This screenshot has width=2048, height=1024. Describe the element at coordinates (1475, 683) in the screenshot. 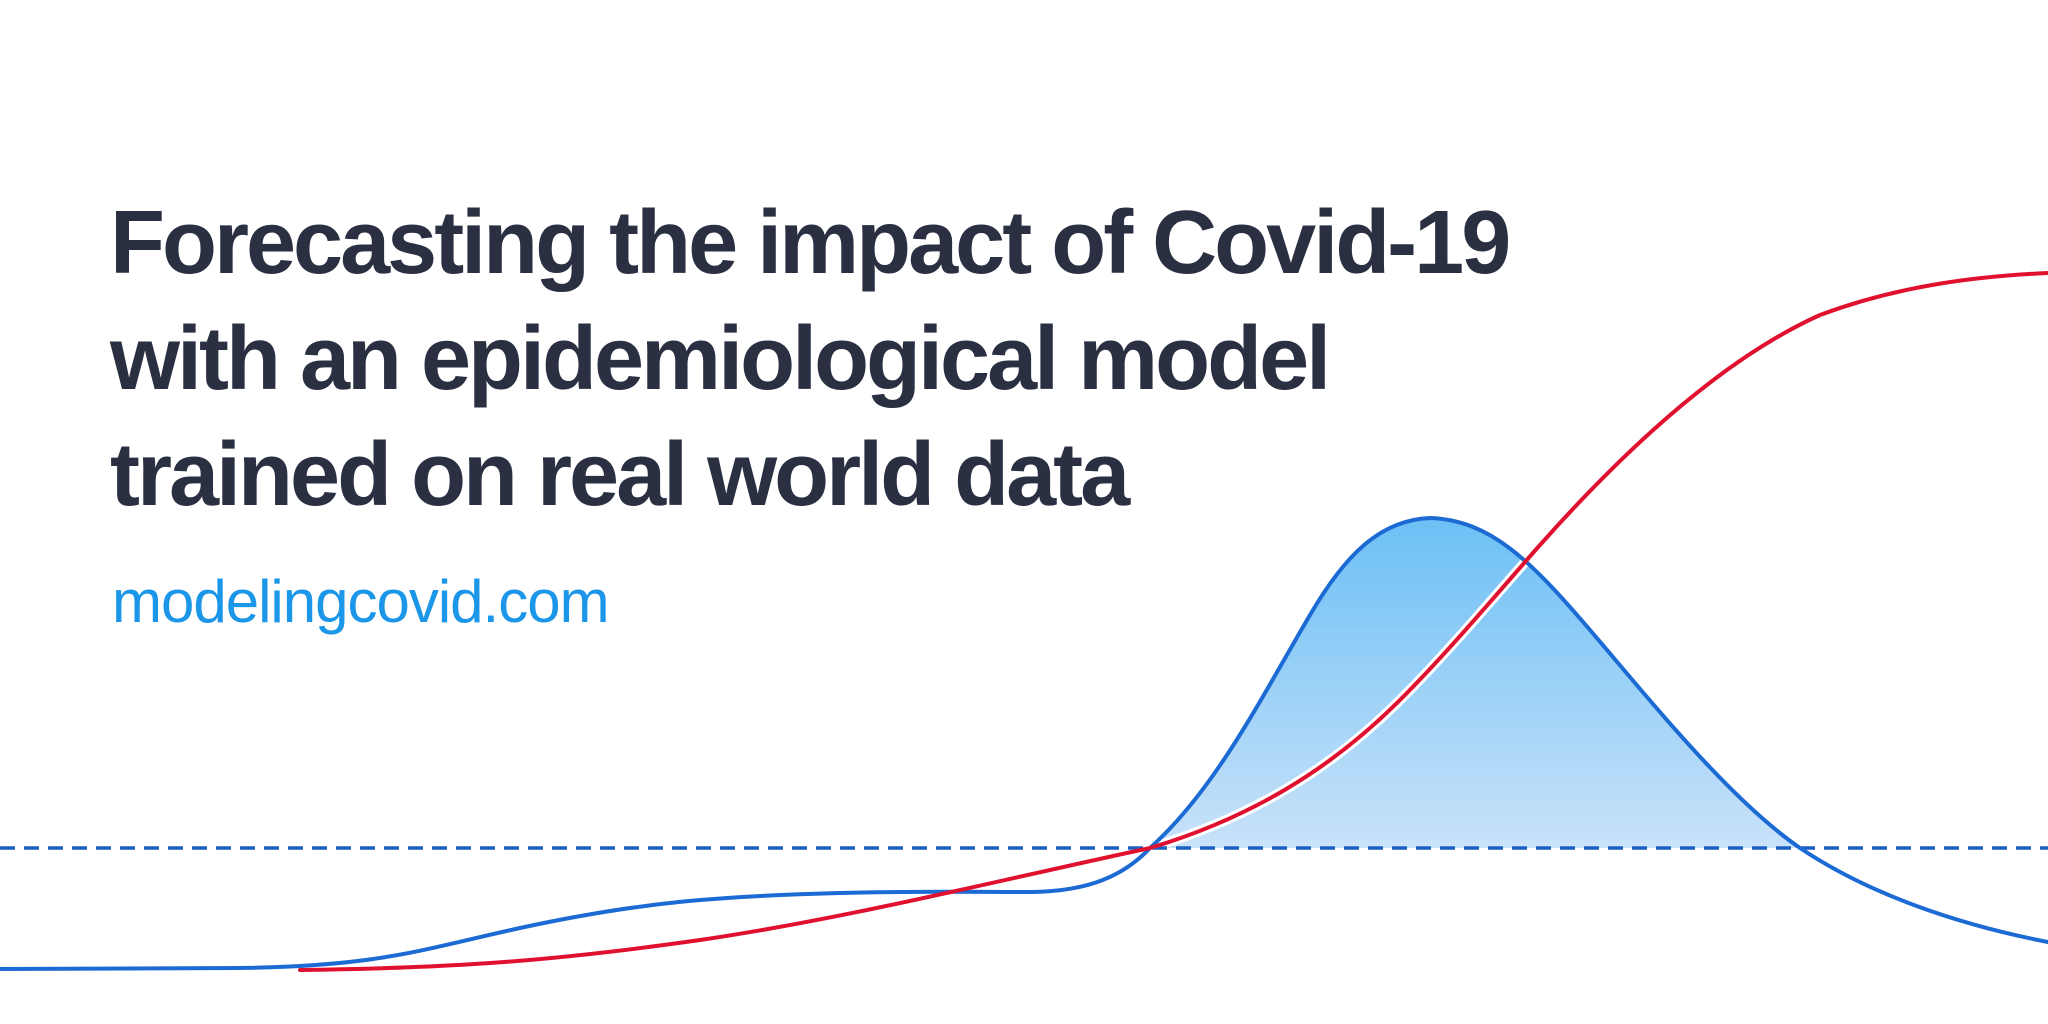

I see `peak-fill-area` at that location.